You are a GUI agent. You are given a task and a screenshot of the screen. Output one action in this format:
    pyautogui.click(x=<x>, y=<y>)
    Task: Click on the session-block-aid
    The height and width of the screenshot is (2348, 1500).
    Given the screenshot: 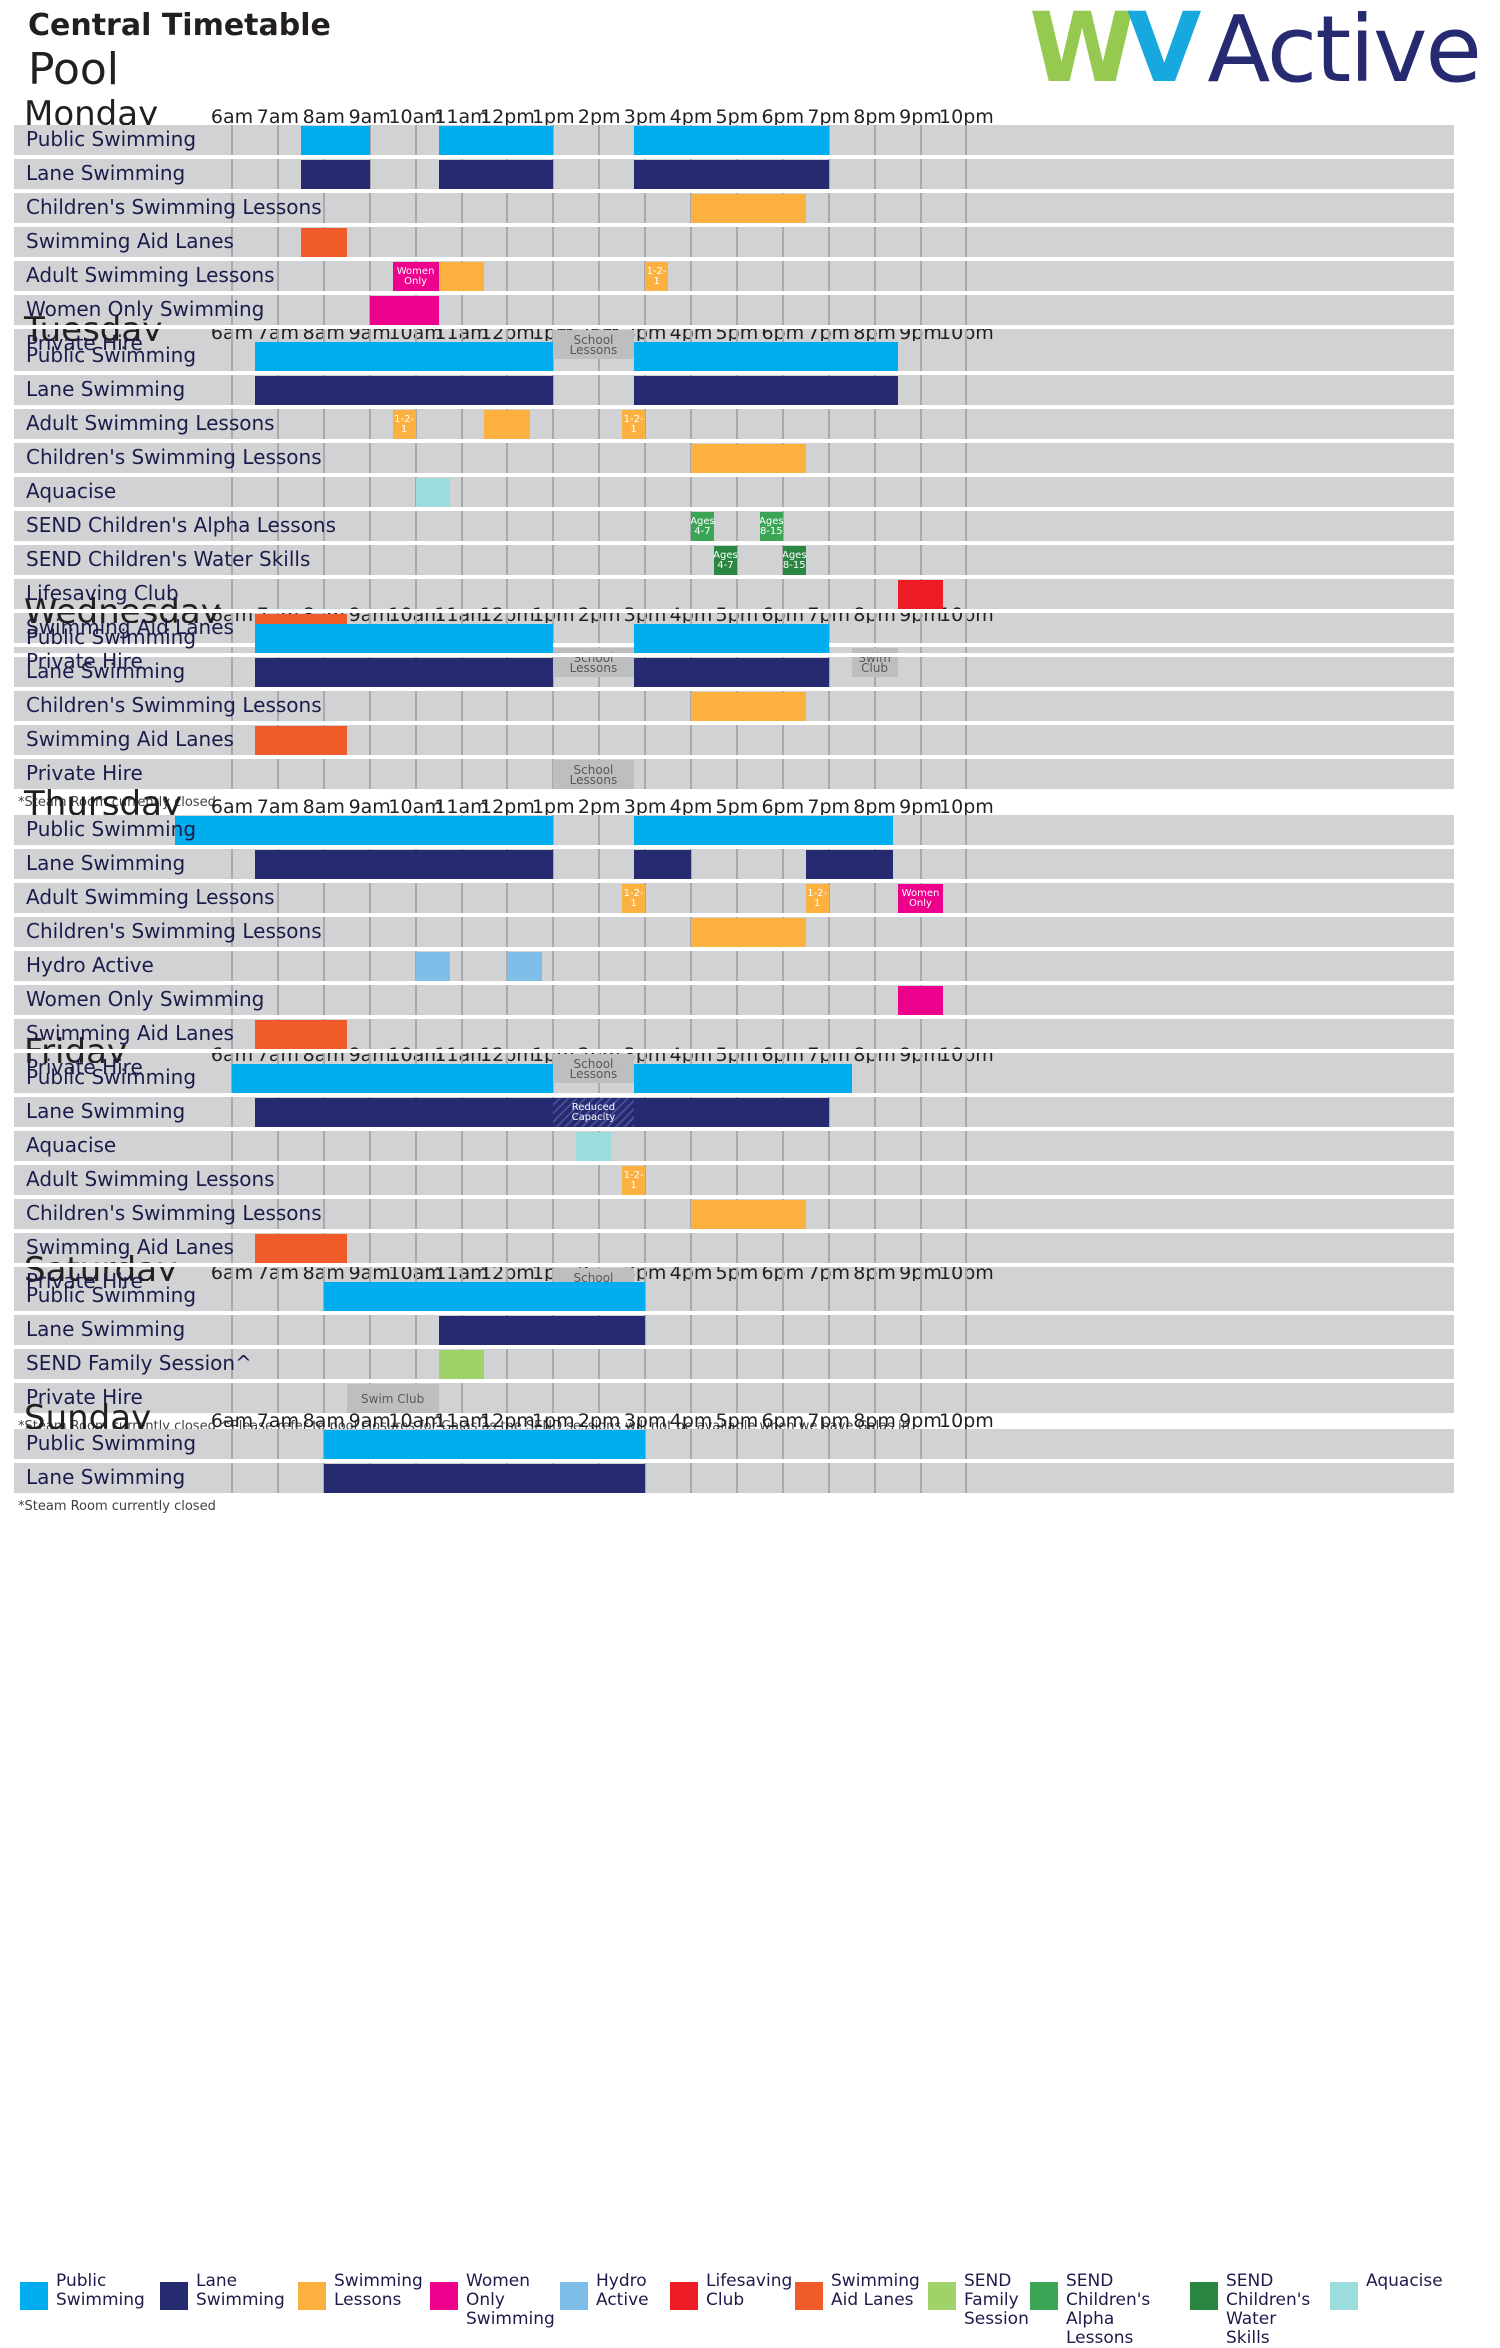 What is the action you would take?
    pyautogui.click(x=300, y=1248)
    